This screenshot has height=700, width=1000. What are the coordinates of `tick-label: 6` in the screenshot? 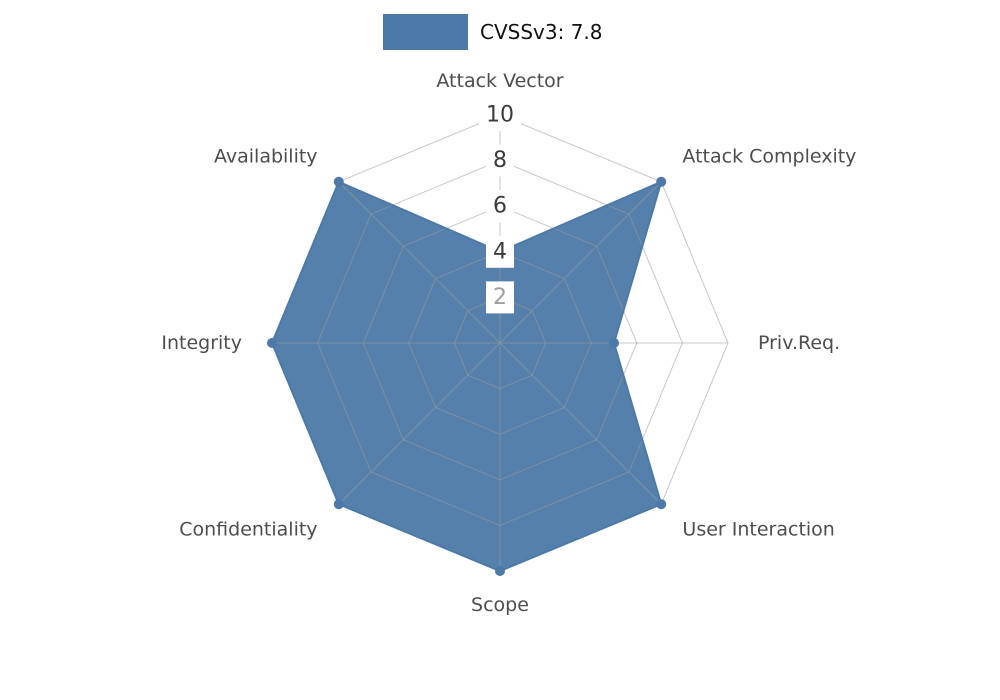 It's located at (500, 206).